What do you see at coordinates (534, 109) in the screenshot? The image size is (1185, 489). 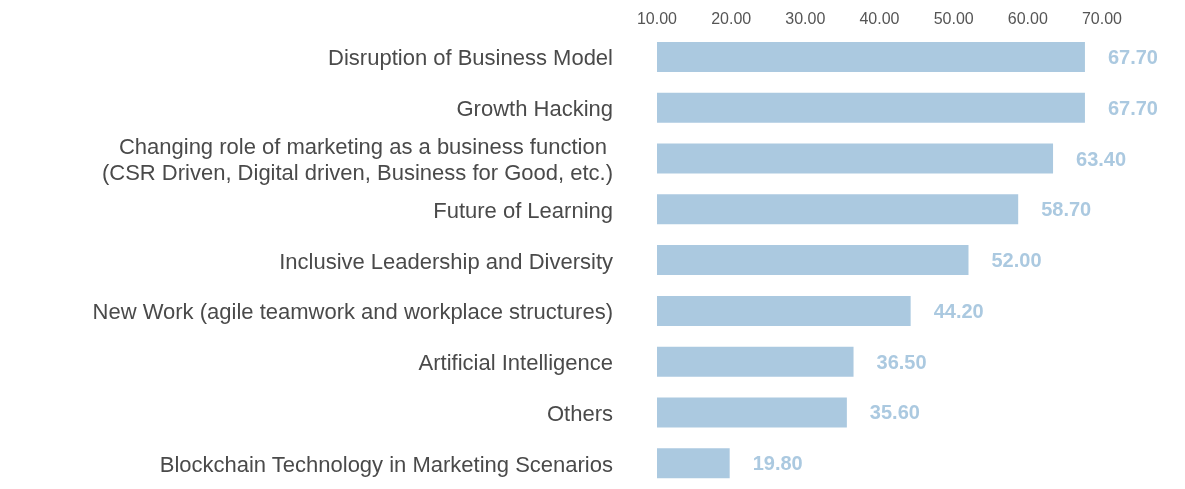 I see `y-tick-label: Growth Hacking` at bounding box center [534, 109].